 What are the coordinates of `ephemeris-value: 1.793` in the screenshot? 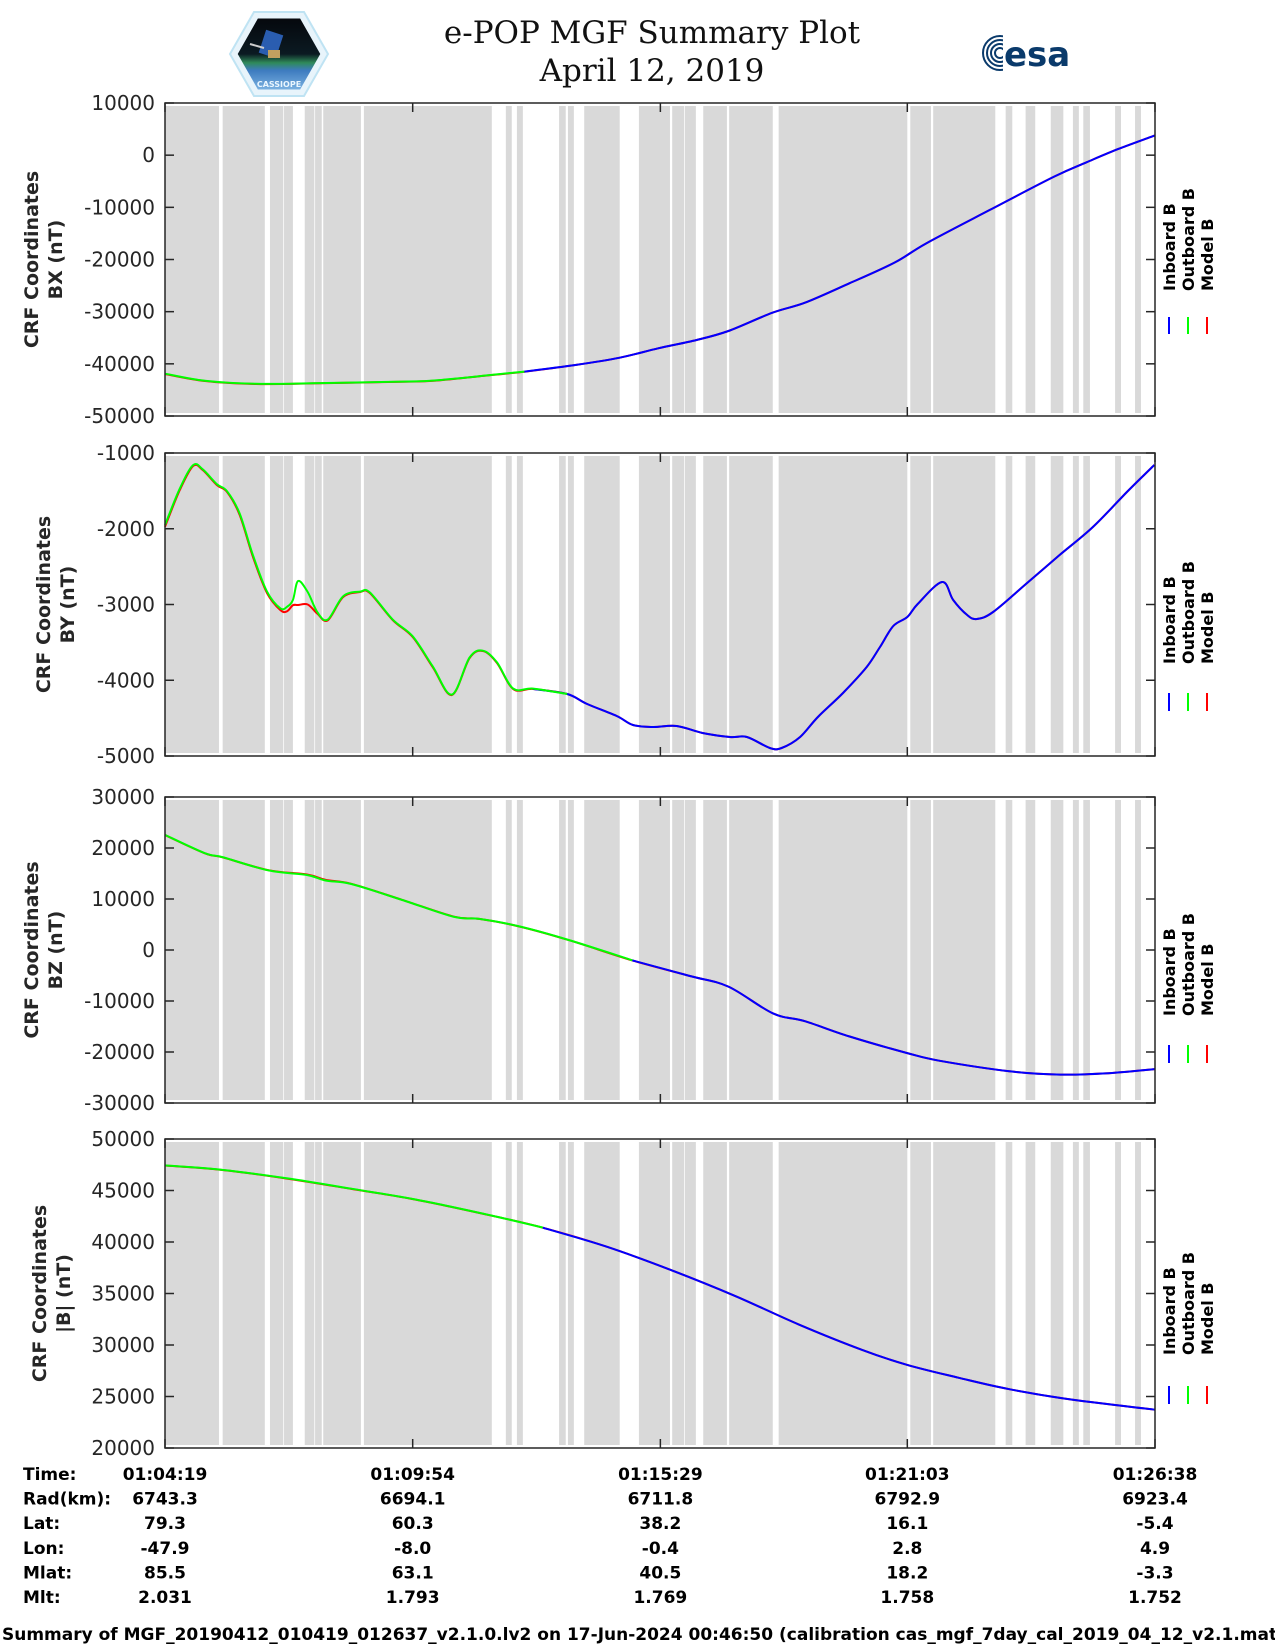 It's located at (413, 1598).